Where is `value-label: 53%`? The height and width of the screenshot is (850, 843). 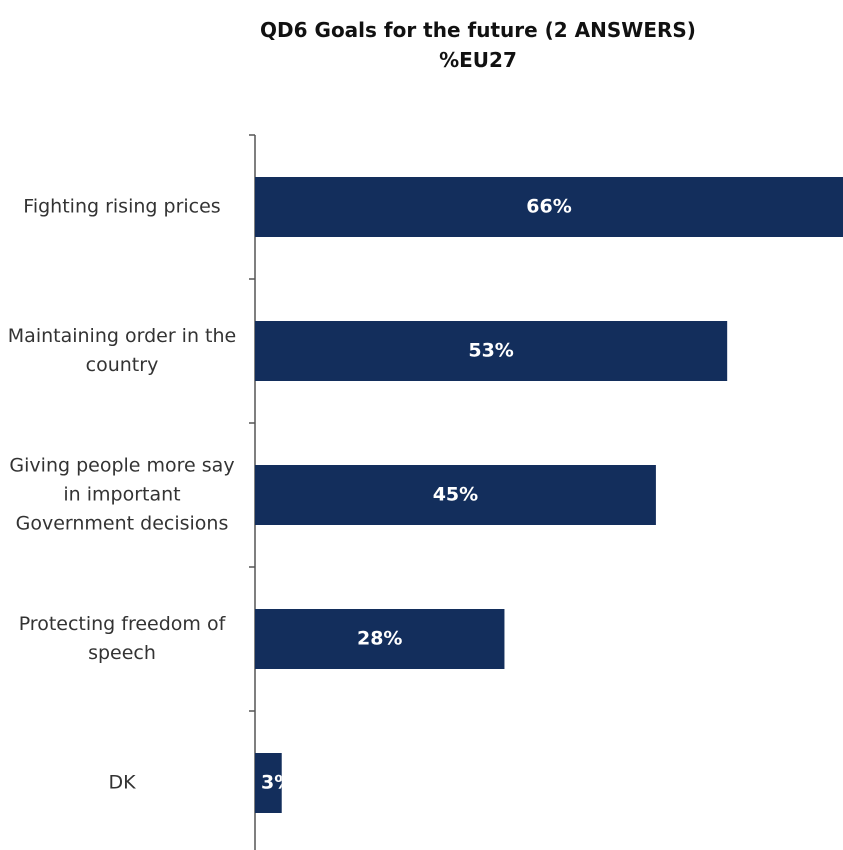 value-label: 53% is located at coordinates (490, 351).